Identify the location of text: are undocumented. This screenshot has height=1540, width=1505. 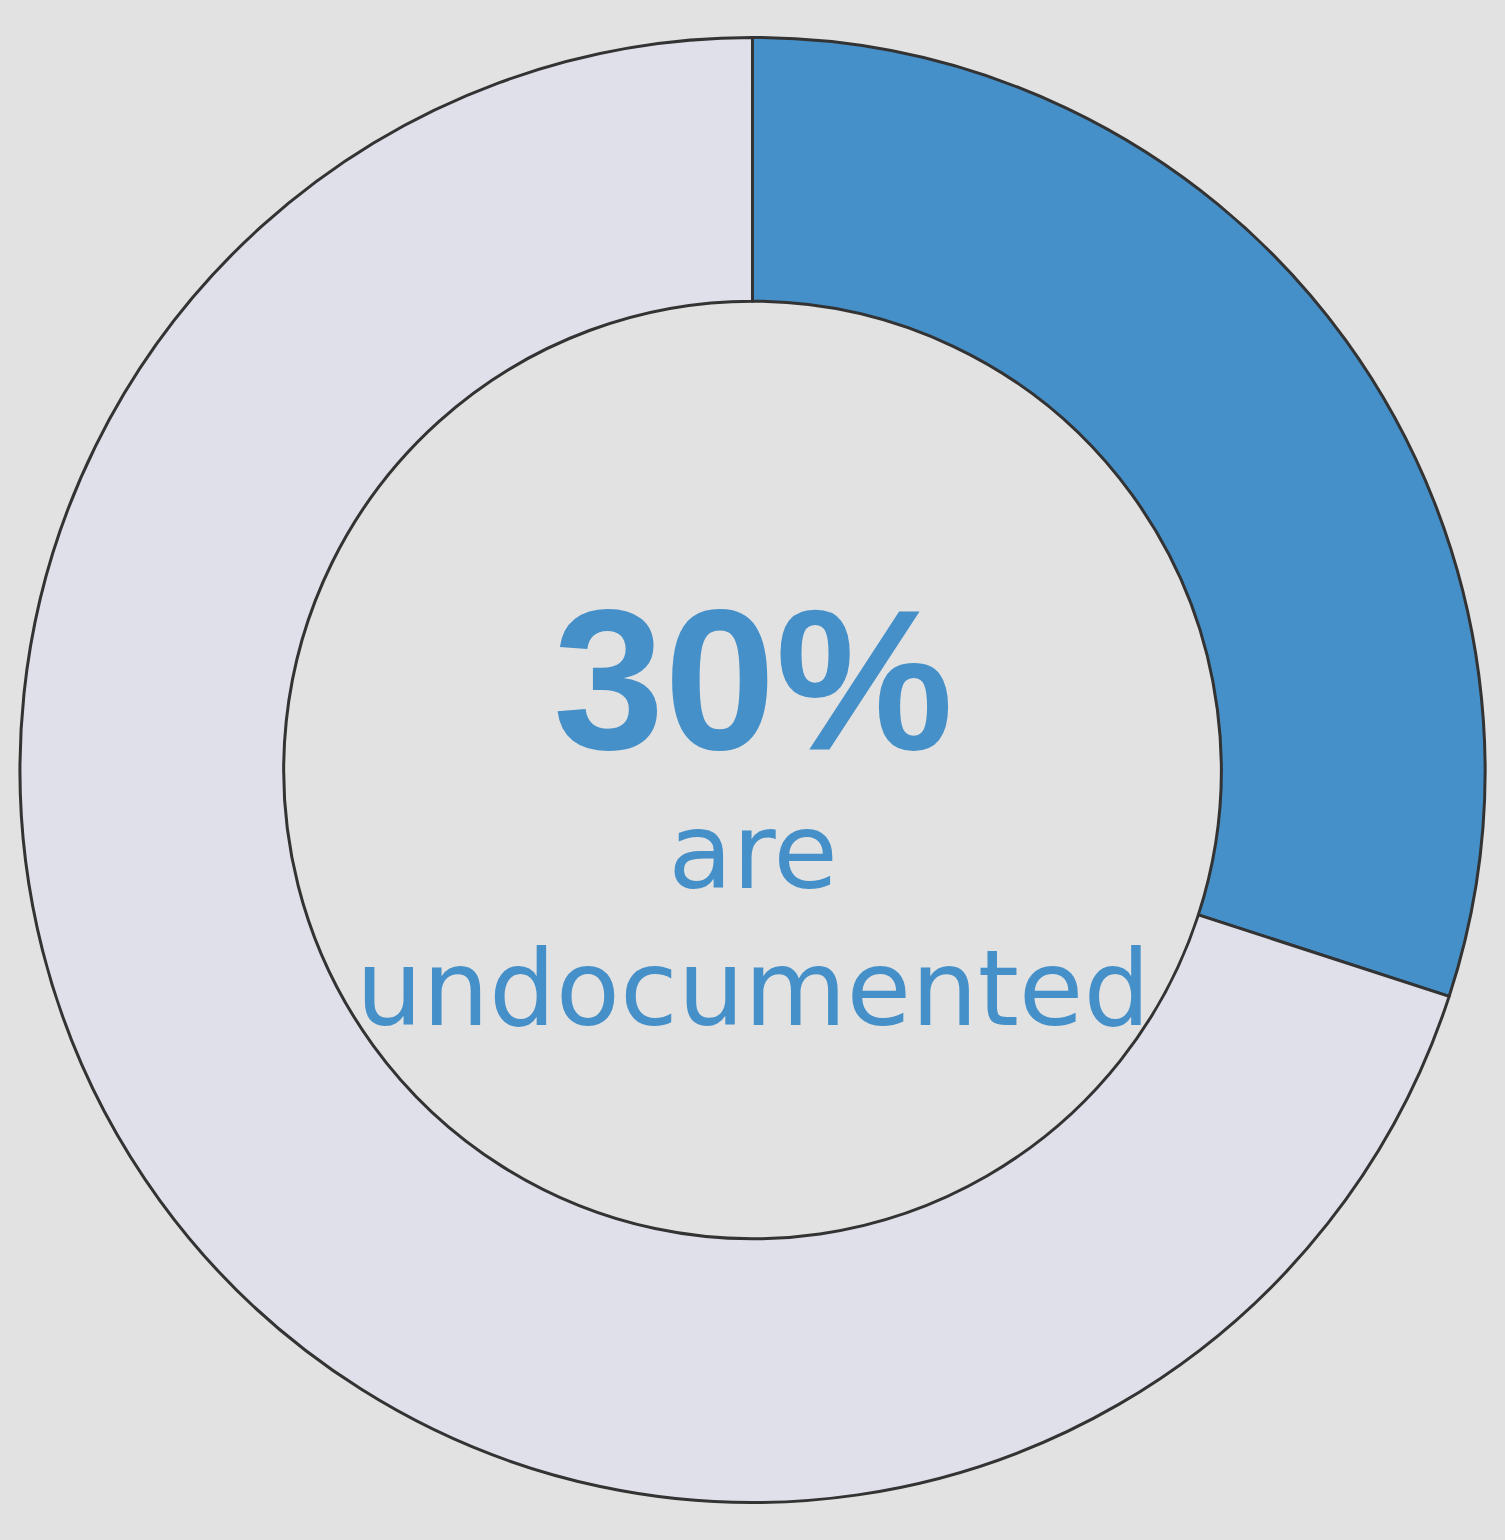
(753, 920).